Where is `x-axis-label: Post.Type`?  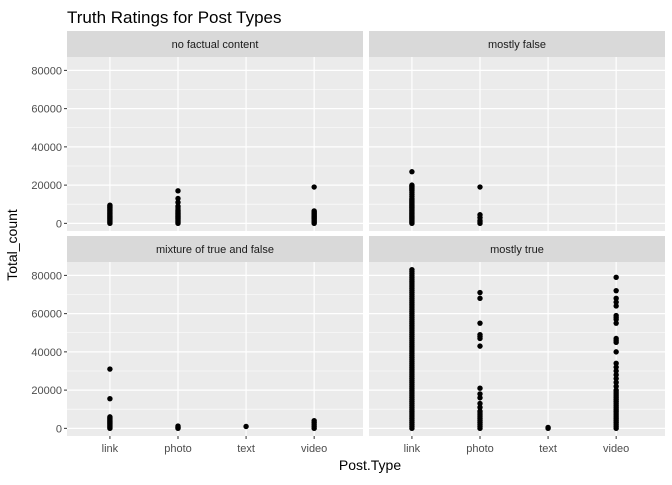 x-axis-label: Post.Type is located at coordinates (370, 465).